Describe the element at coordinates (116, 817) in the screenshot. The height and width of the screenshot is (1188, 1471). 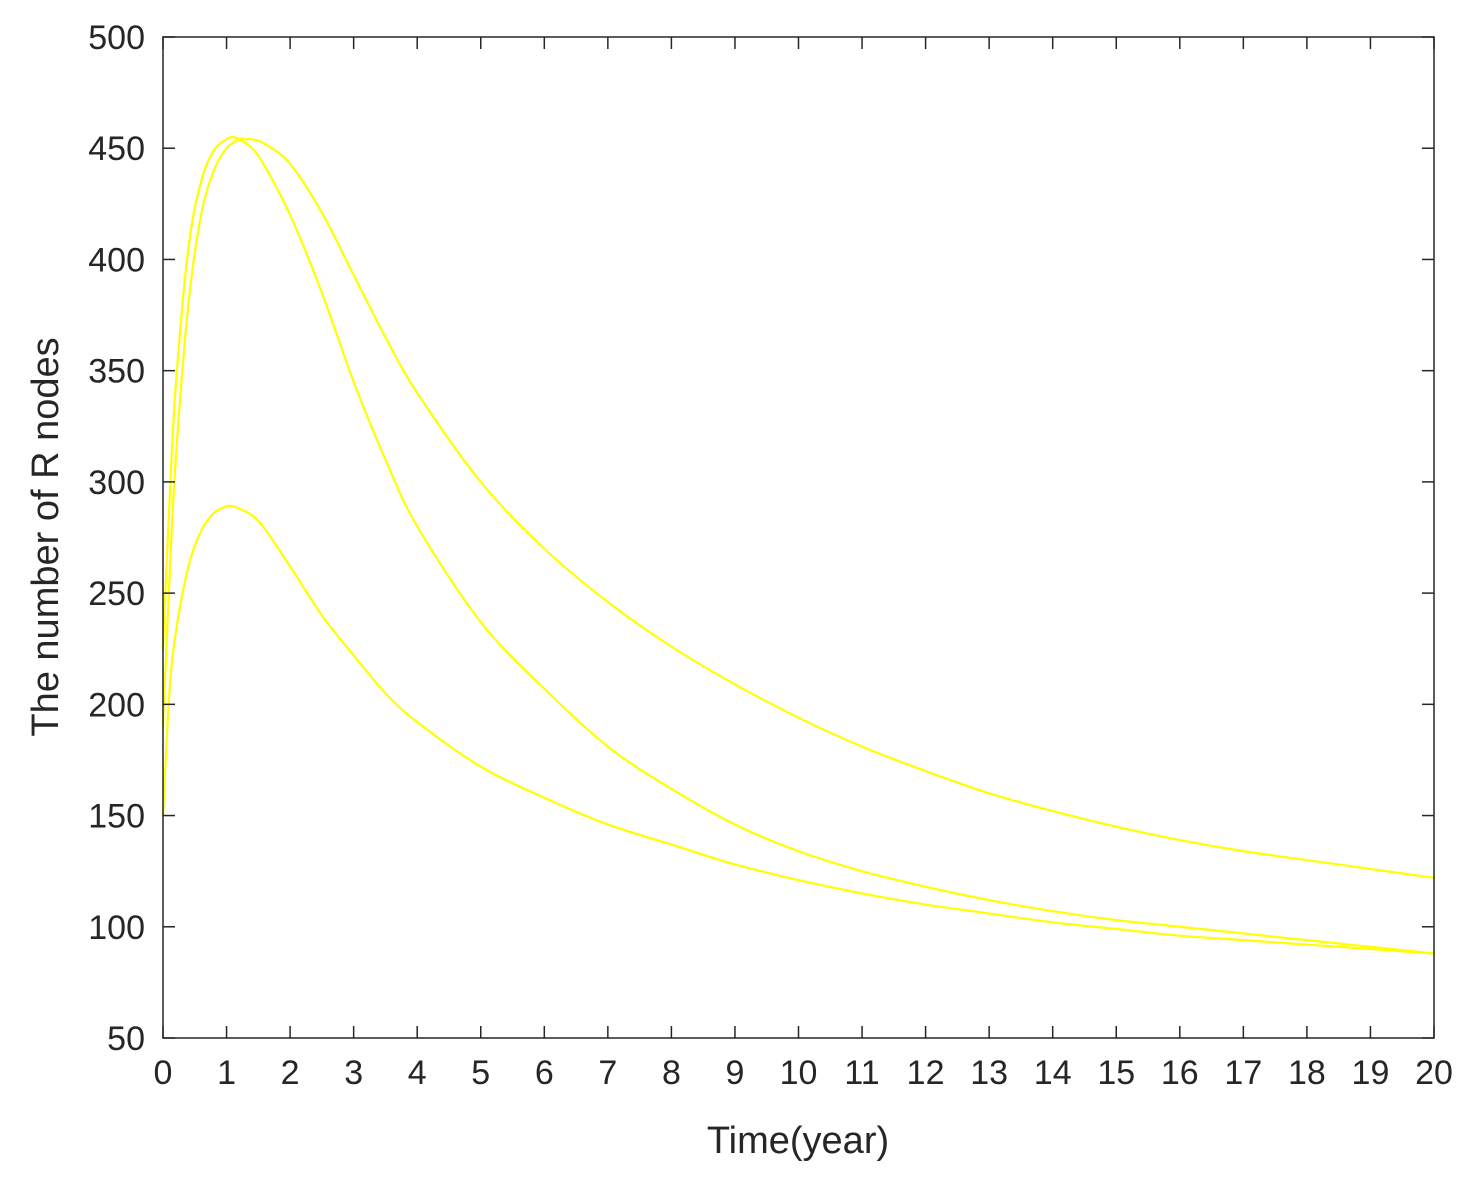
I see `y-tick-label: 150` at that location.